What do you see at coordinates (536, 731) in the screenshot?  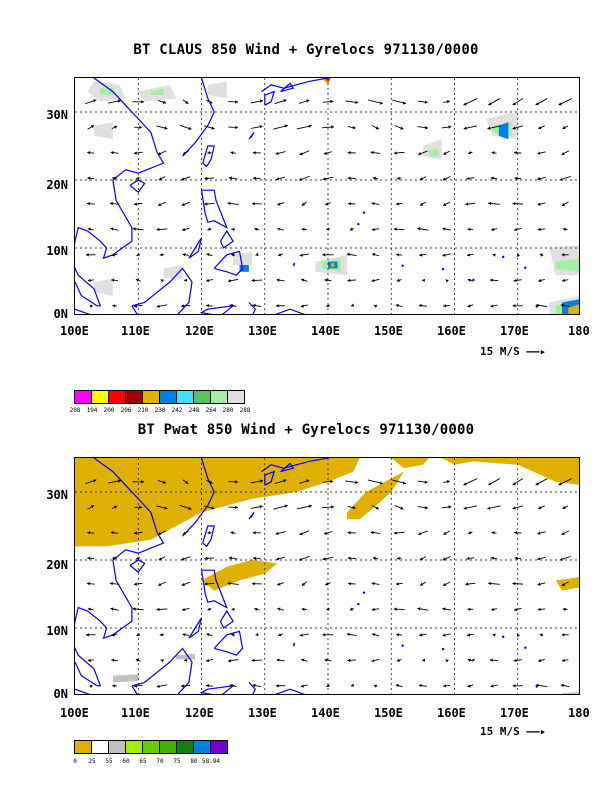 I see `reference-arrow-icon: ——▸` at bounding box center [536, 731].